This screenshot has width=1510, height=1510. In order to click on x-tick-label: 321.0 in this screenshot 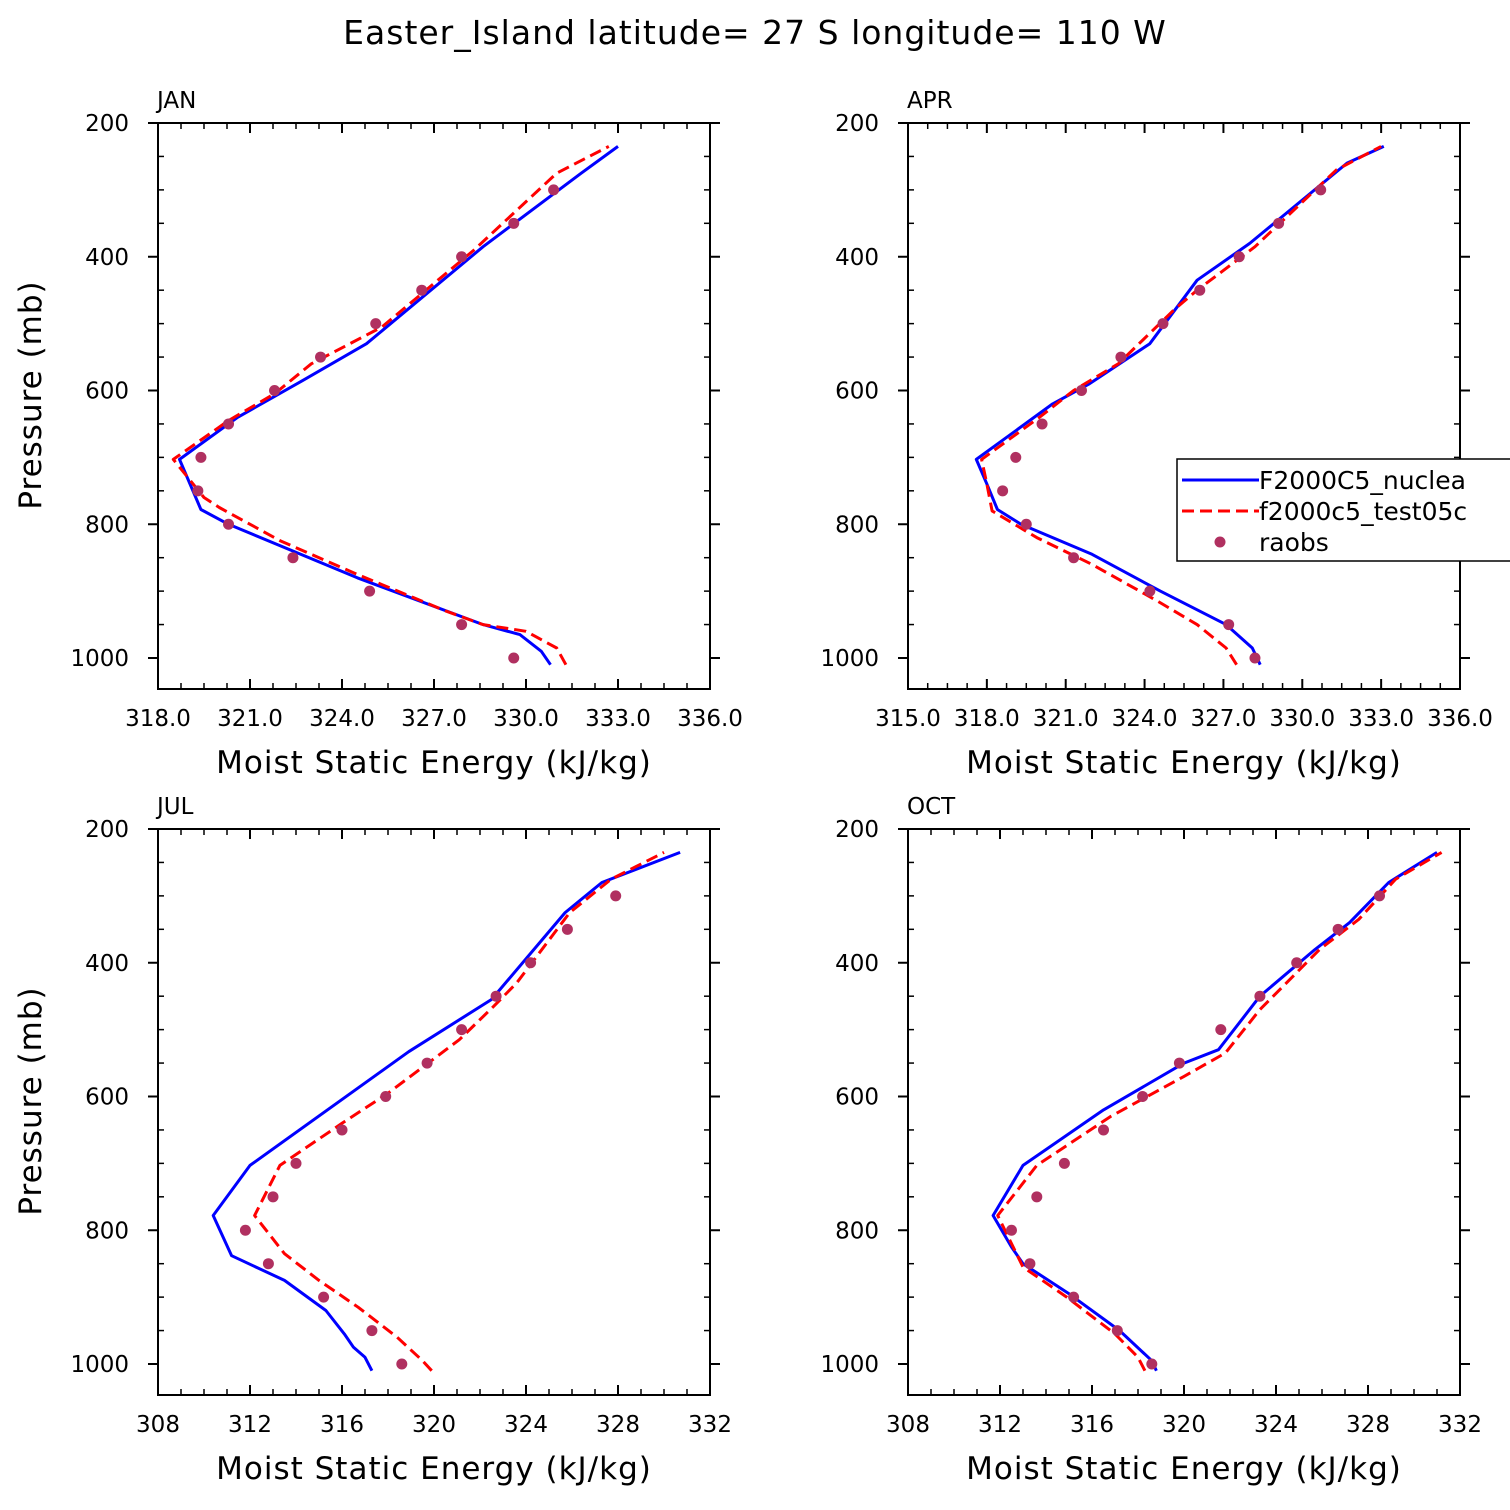, I will do `click(1066, 719)`.